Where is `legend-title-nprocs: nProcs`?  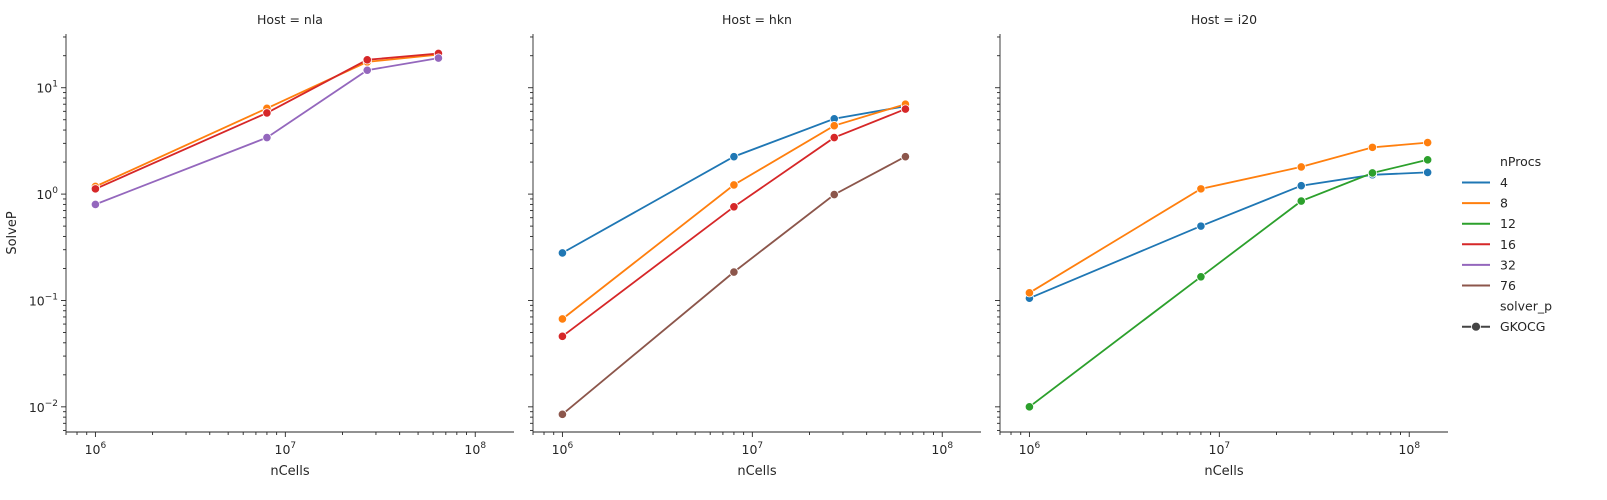 legend-title-nprocs: nProcs is located at coordinates (1520, 161).